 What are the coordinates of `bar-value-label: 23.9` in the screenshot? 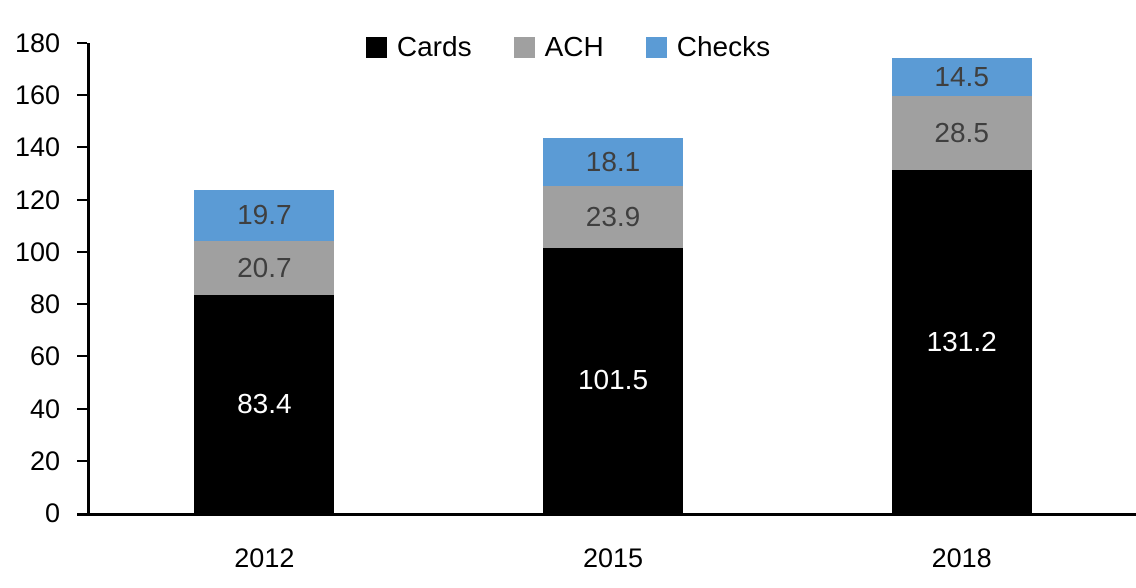 It's located at (613, 216).